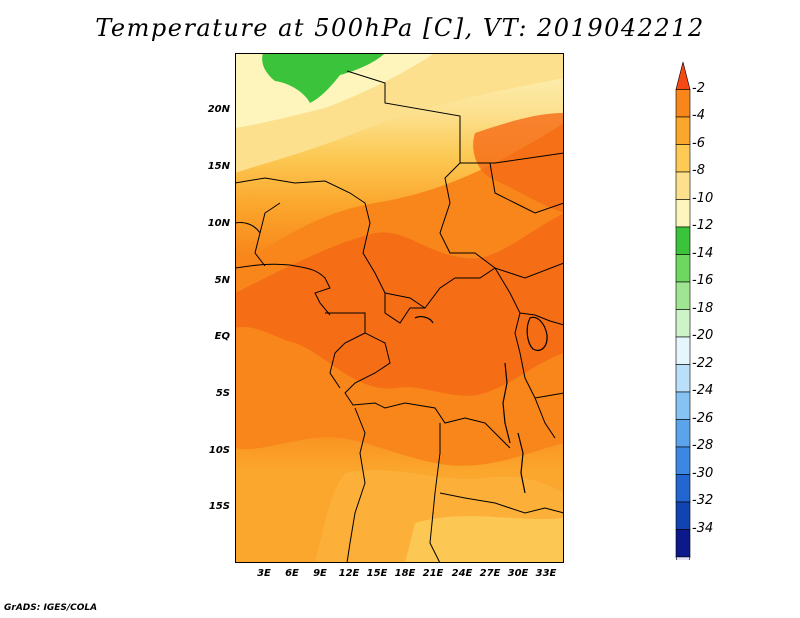 This screenshot has height=618, width=800. Describe the element at coordinates (264, 573) in the screenshot. I see `lon-label-3e: 3E` at that location.